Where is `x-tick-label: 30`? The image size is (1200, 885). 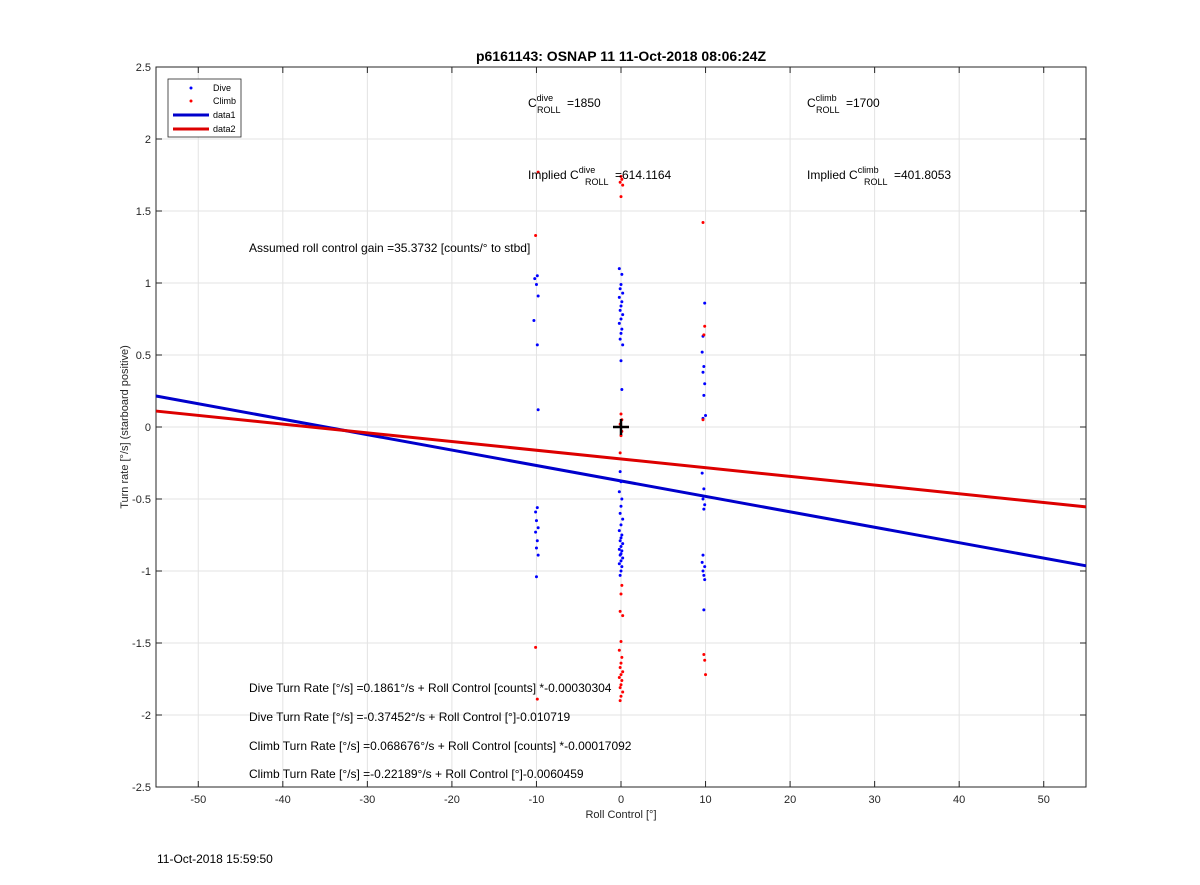 x-tick-label: 30 is located at coordinates (875, 800).